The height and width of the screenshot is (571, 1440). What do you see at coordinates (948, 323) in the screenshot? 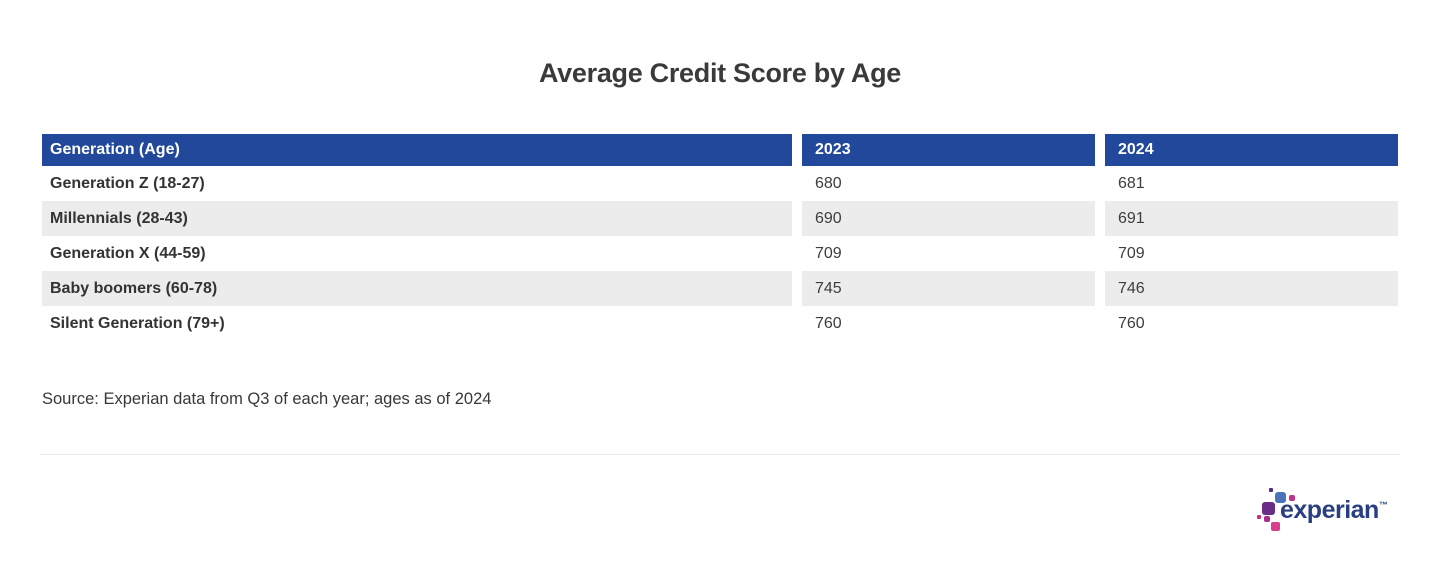
I see `score-2023-cell: 760` at bounding box center [948, 323].